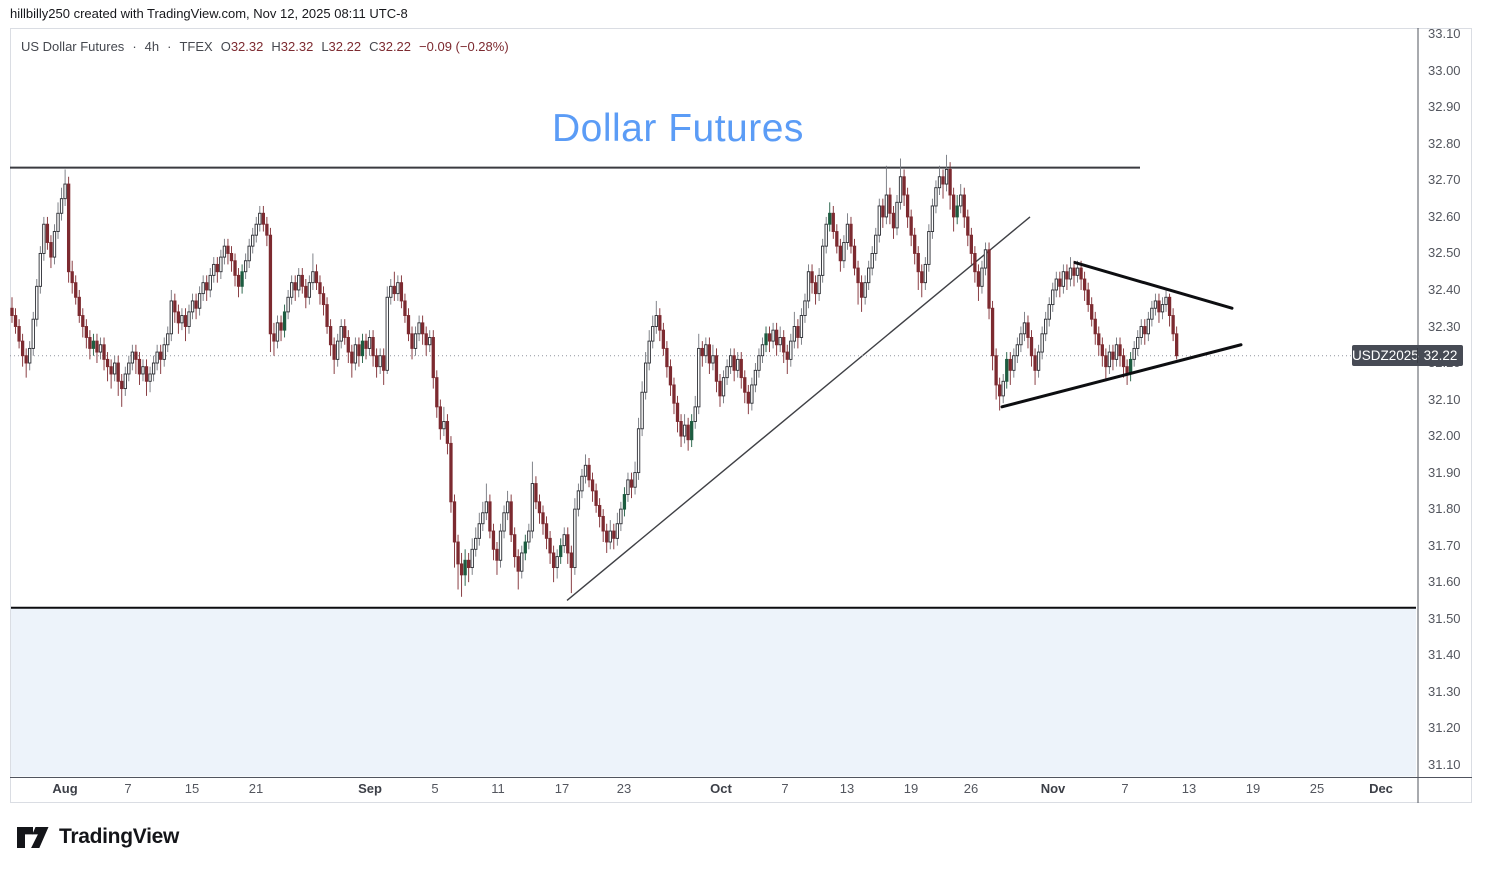  I want to click on time-tick-label: 26, so click(971, 788).